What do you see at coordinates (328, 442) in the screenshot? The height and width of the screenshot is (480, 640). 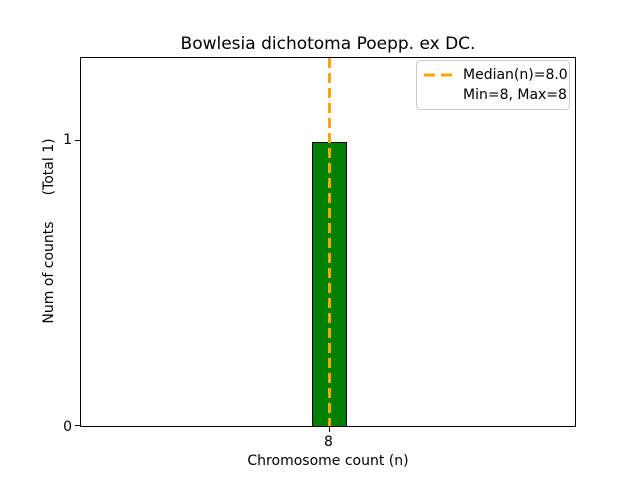 I see `xtick-label-8: 8` at bounding box center [328, 442].